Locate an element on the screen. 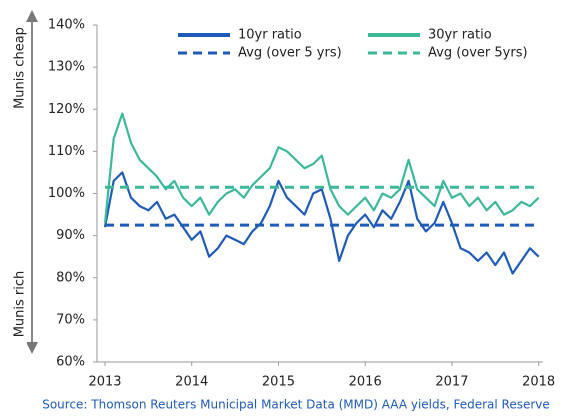 This screenshot has width=587, height=419. legend-label: 30yr ratio is located at coordinates (460, 35).